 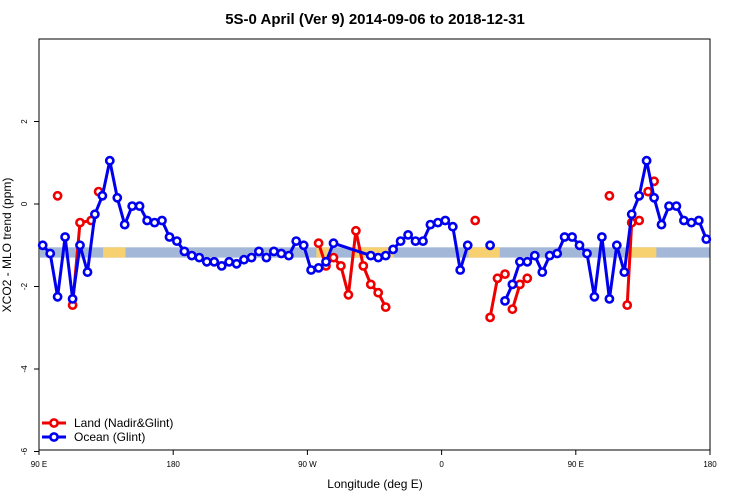 I want to click on legend: Land (Nadir&Glint)Ocean (Glint), so click(x=107, y=430).